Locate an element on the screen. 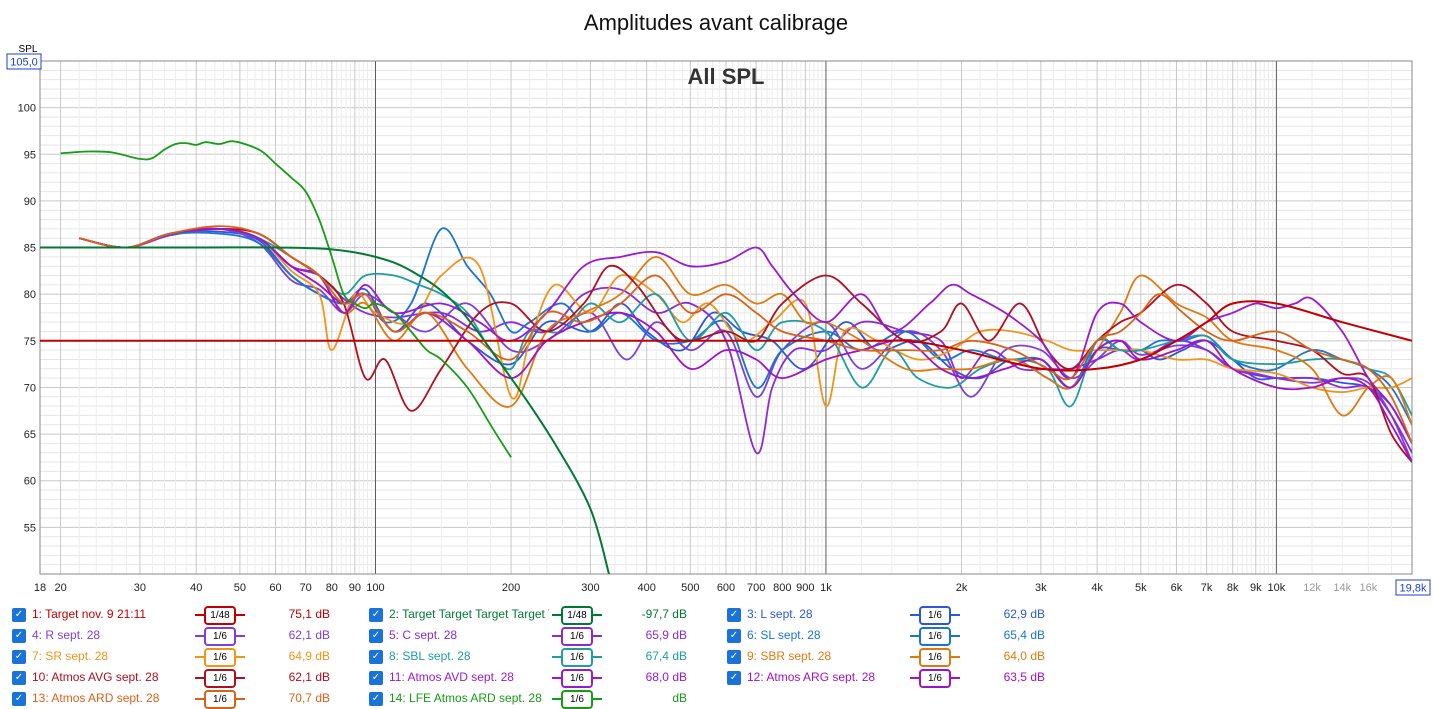 This screenshot has width=1433, height=709. y-cursor-box is located at coordinates (24, 61).